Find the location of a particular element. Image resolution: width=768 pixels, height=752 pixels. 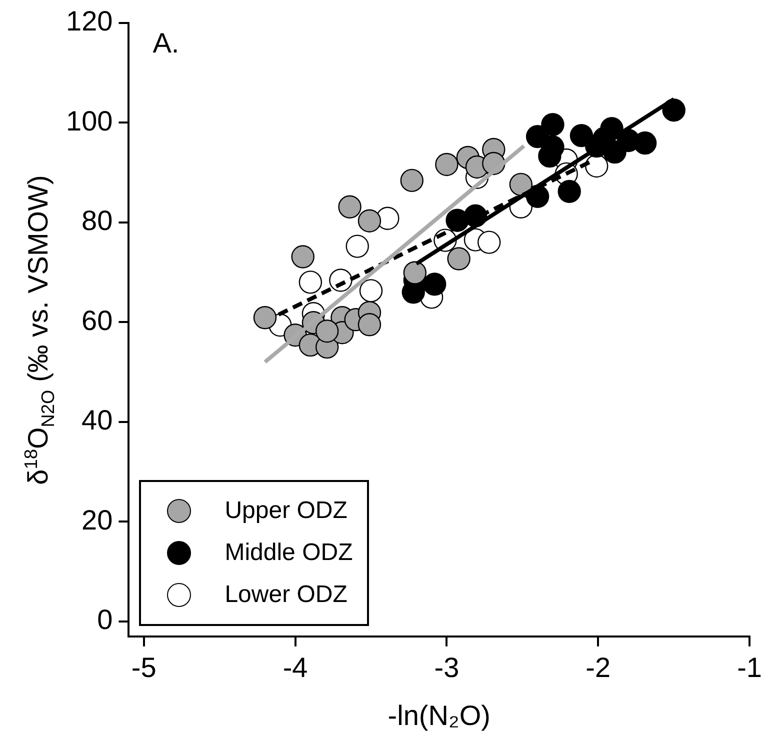

y-tick-label: 0 is located at coordinates (105, 620).